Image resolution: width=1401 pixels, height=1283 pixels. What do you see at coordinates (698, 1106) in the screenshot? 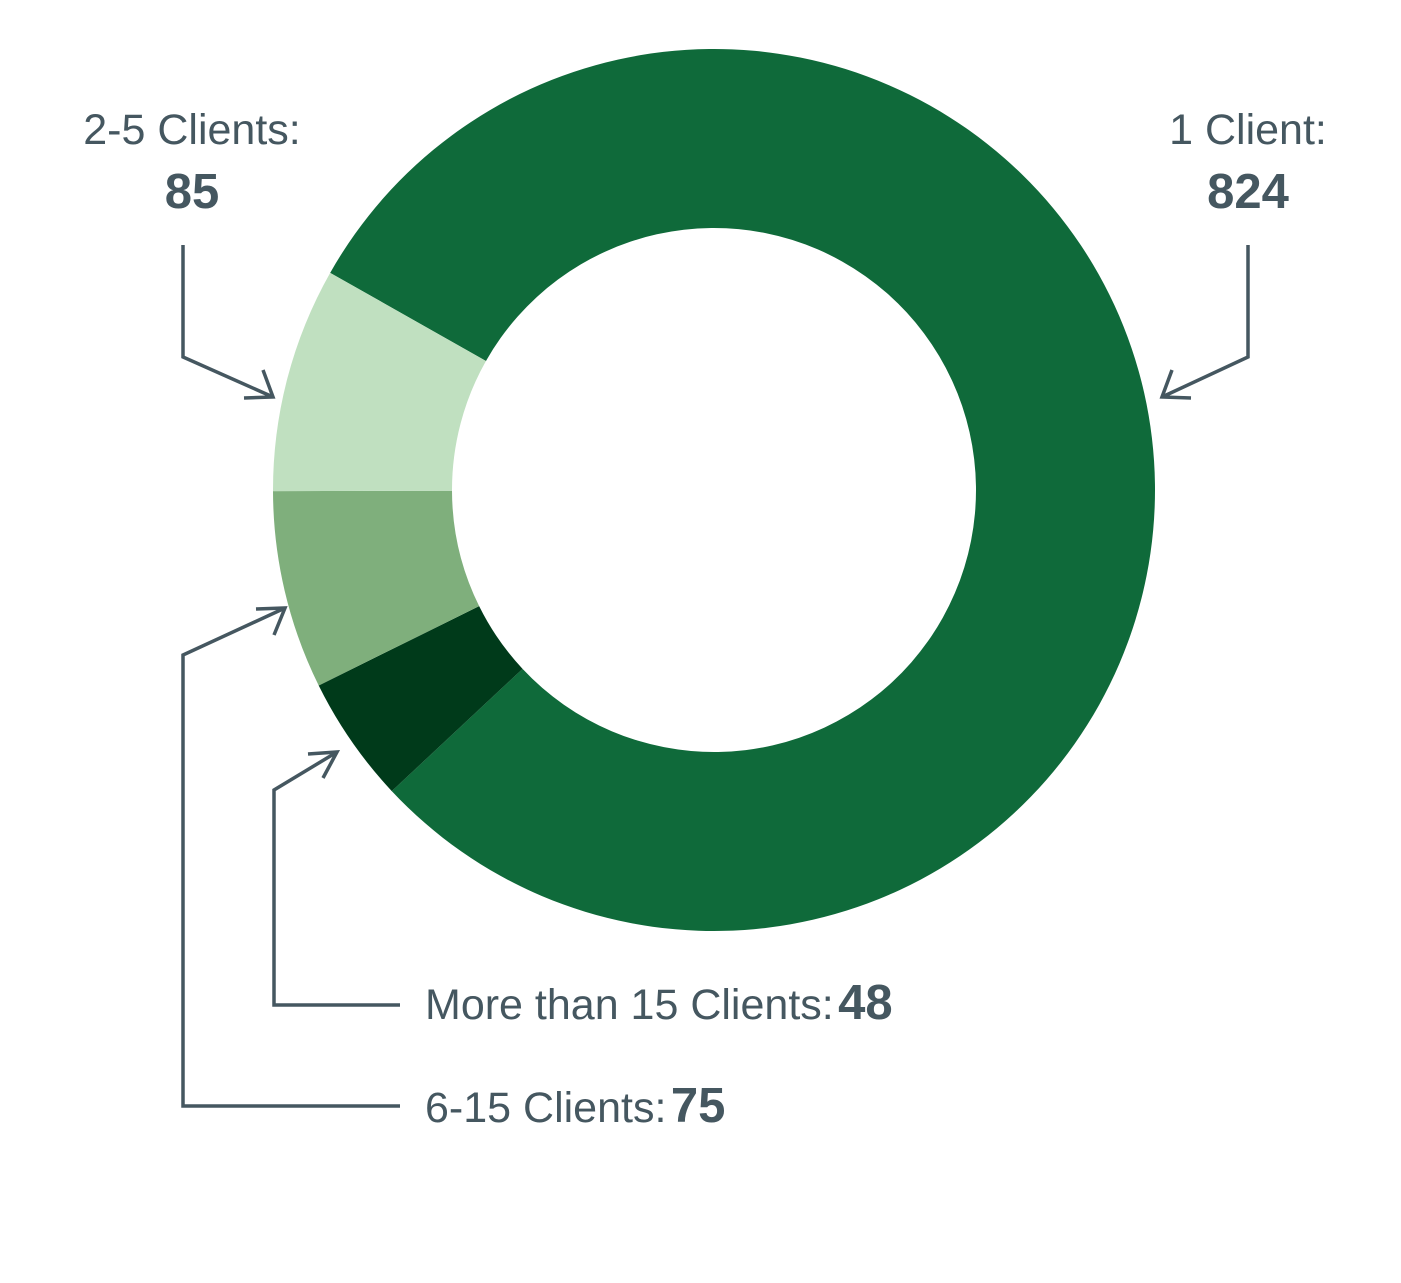
I see `label-6-15-clients-value: 75` at bounding box center [698, 1106].